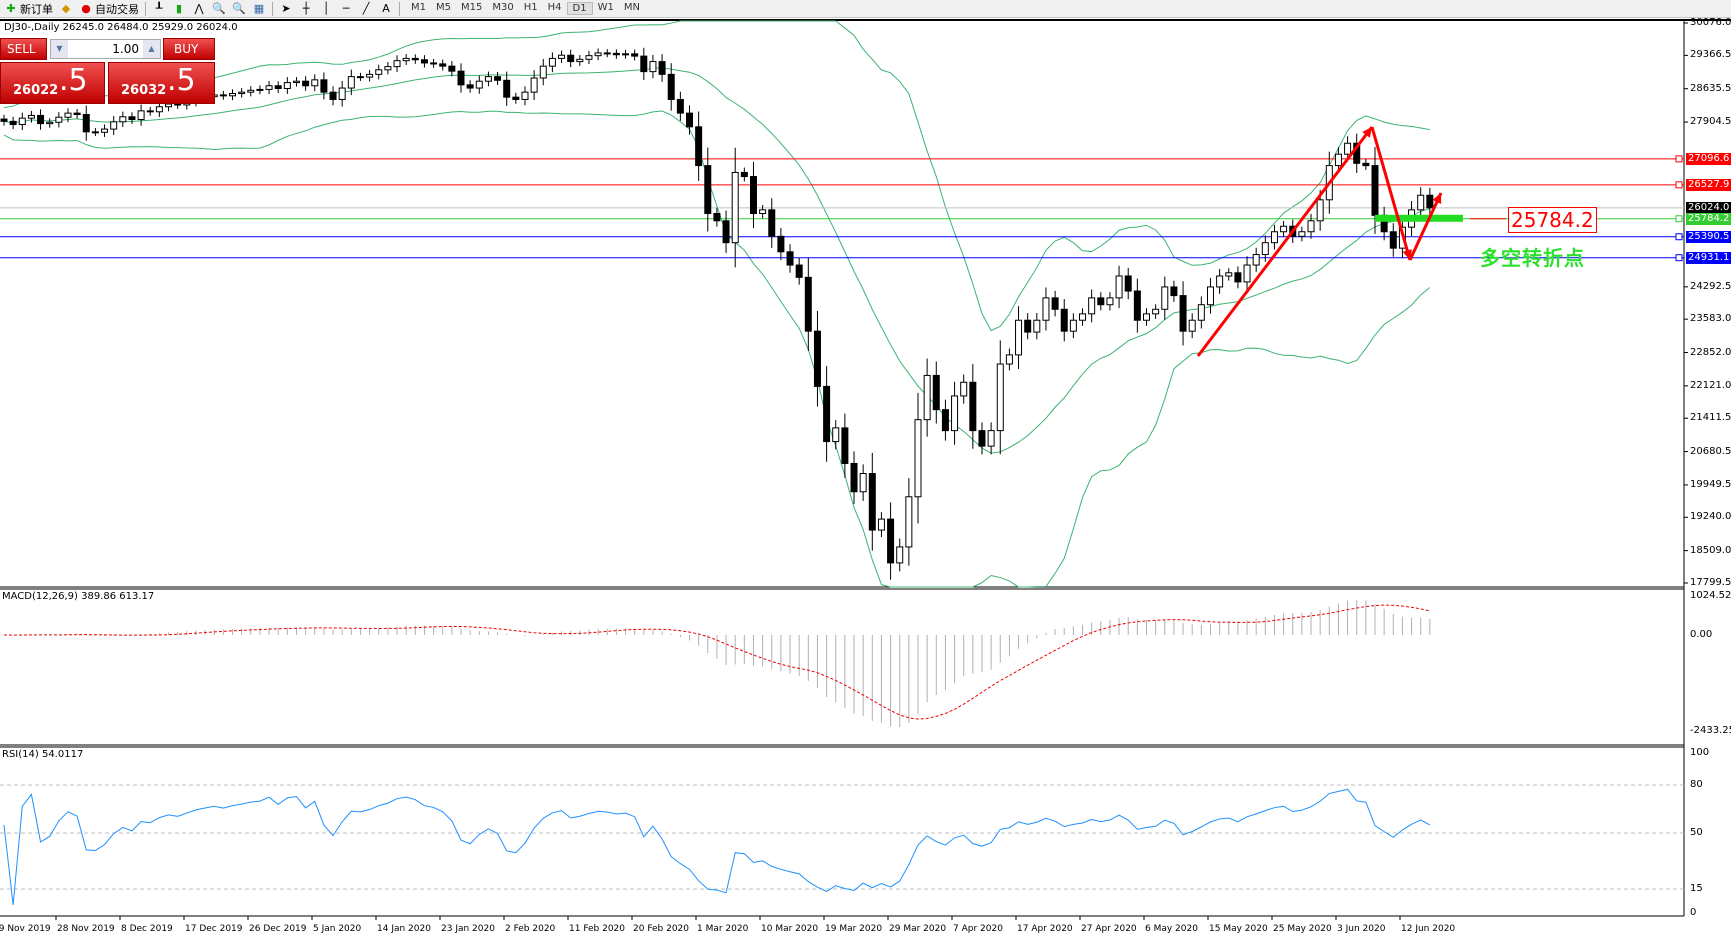  Describe the element at coordinates (159, 9) in the screenshot. I see `bar-chart-button: ┸` at that location.